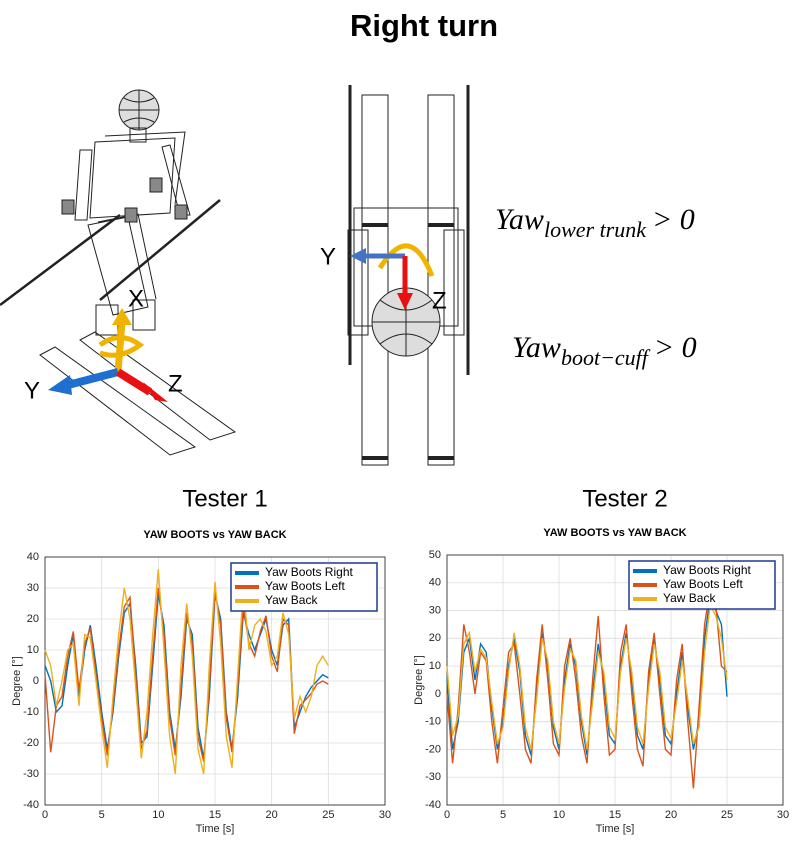 The image size is (797, 841). I want to click on skier-top-view, so click(408, 275).